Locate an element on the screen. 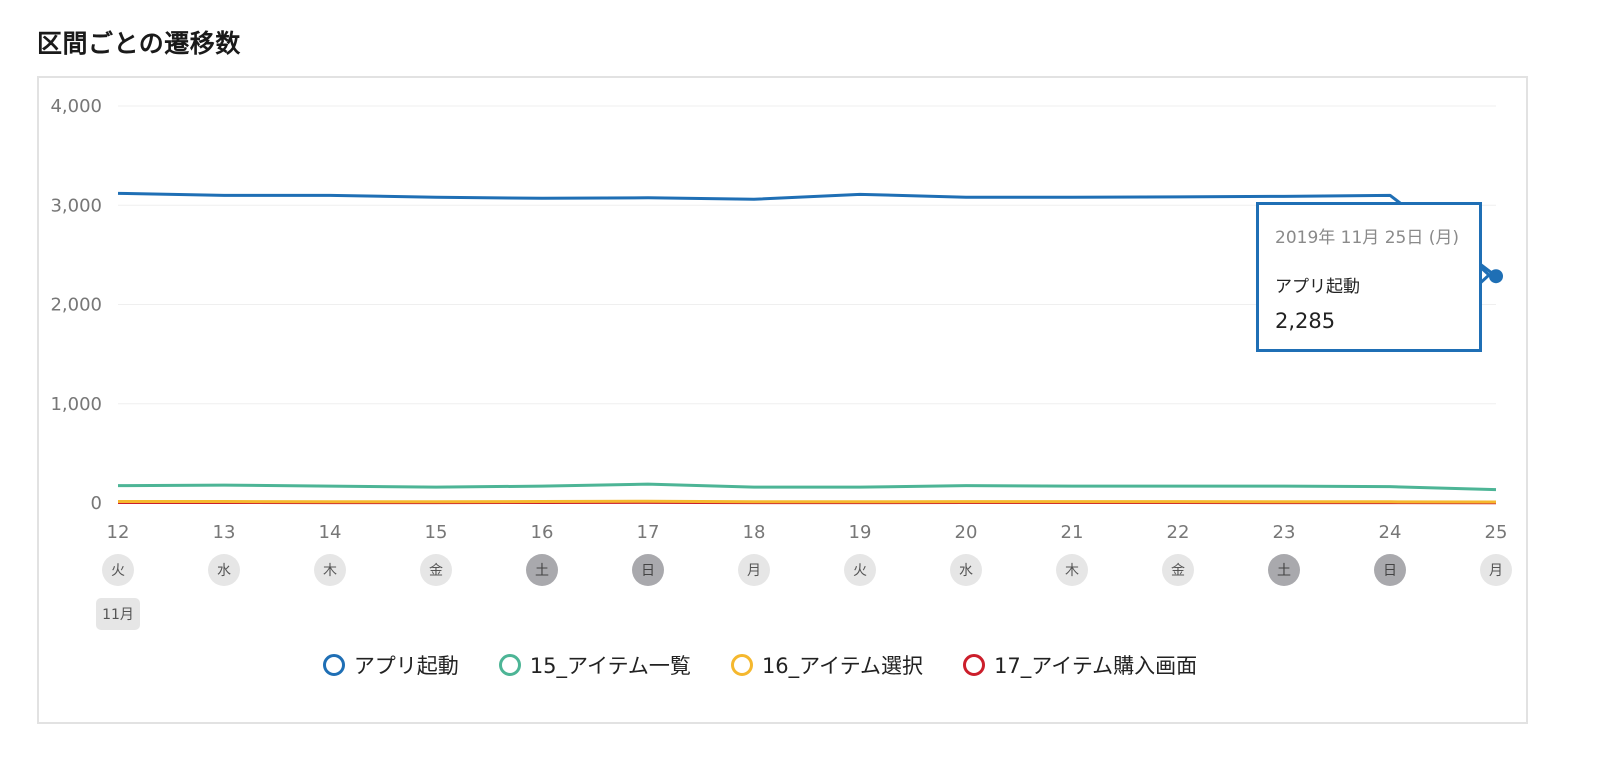 The height and width of the screenshot is (775, 1600). y-tick-label: 2,000 is located at coordinates (76, 305).